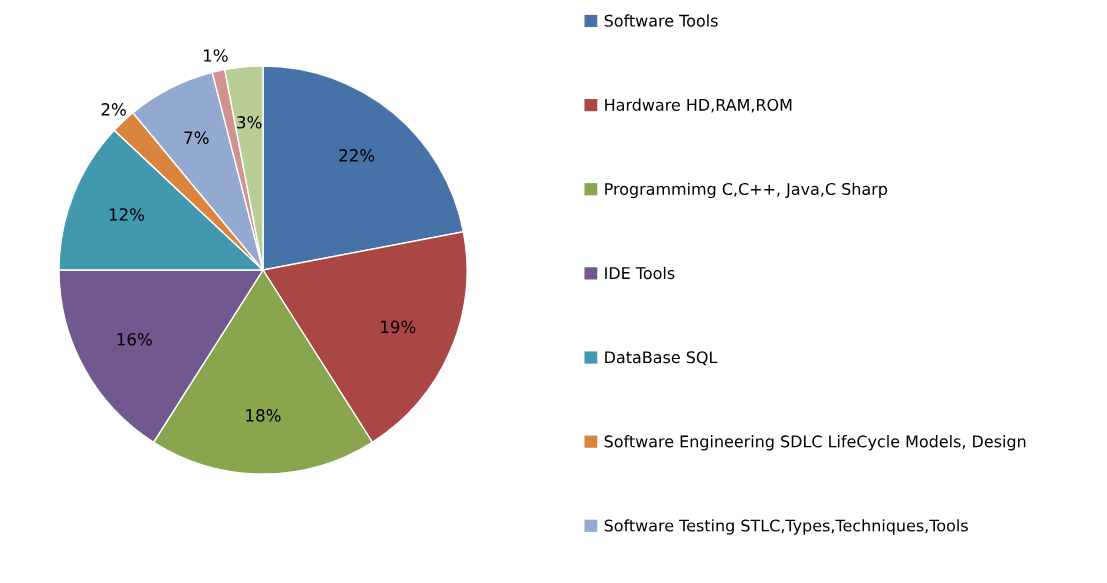 This screenshot has height=583, width=1107. What do you see at coordinates (134, 339) in the screenshot?
I see `data-label: 16%` at bounding box center [134, 339].